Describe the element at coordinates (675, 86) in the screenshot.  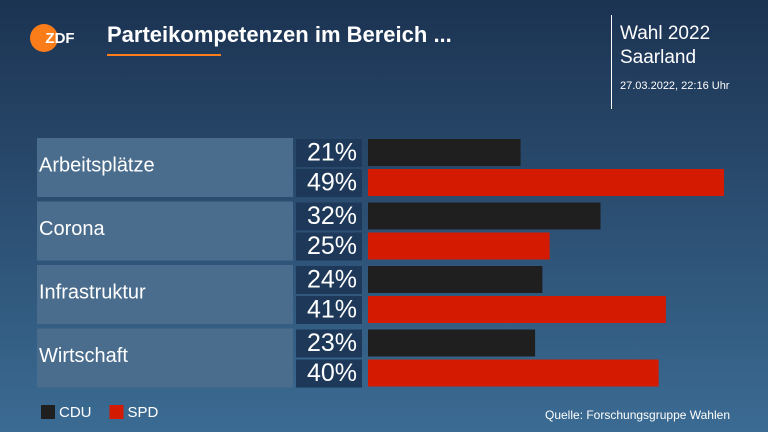
I see `timestamp: 27.03.2022, 22:16 Uhr` at that location.